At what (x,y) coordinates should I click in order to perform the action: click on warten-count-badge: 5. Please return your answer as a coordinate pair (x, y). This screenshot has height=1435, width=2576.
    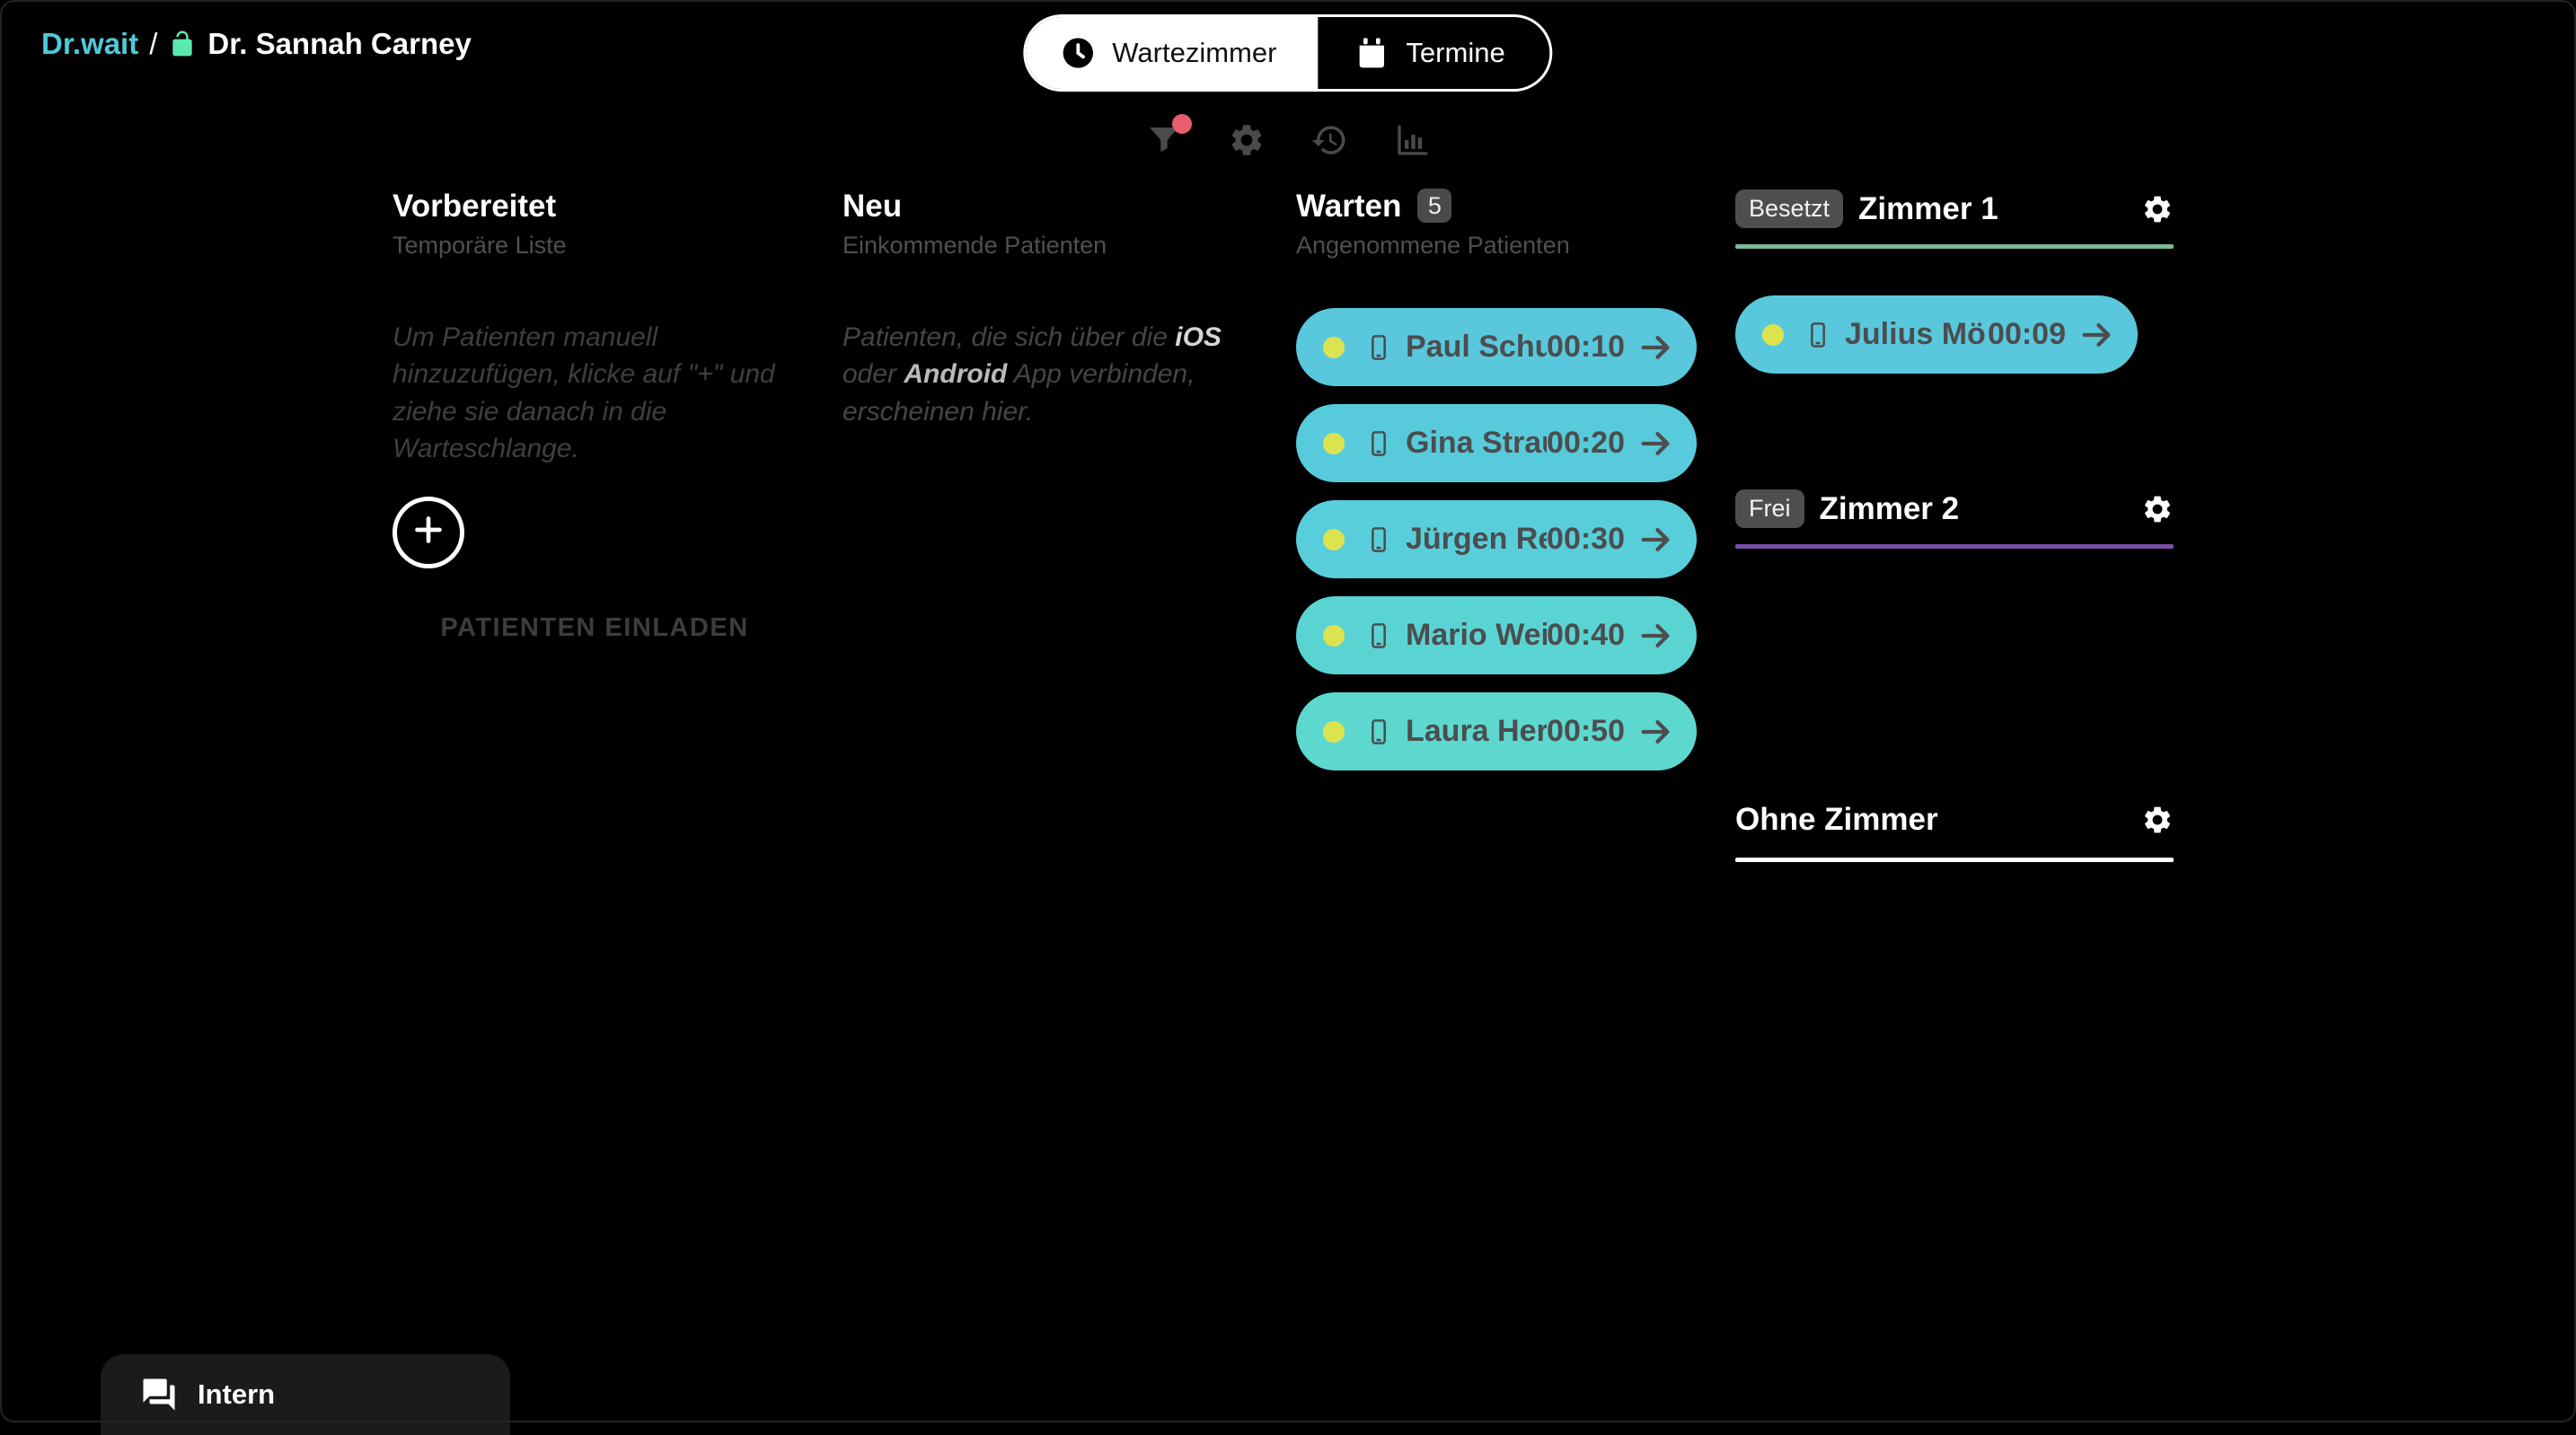
    Looking at the image, I should click on (1434, 206).